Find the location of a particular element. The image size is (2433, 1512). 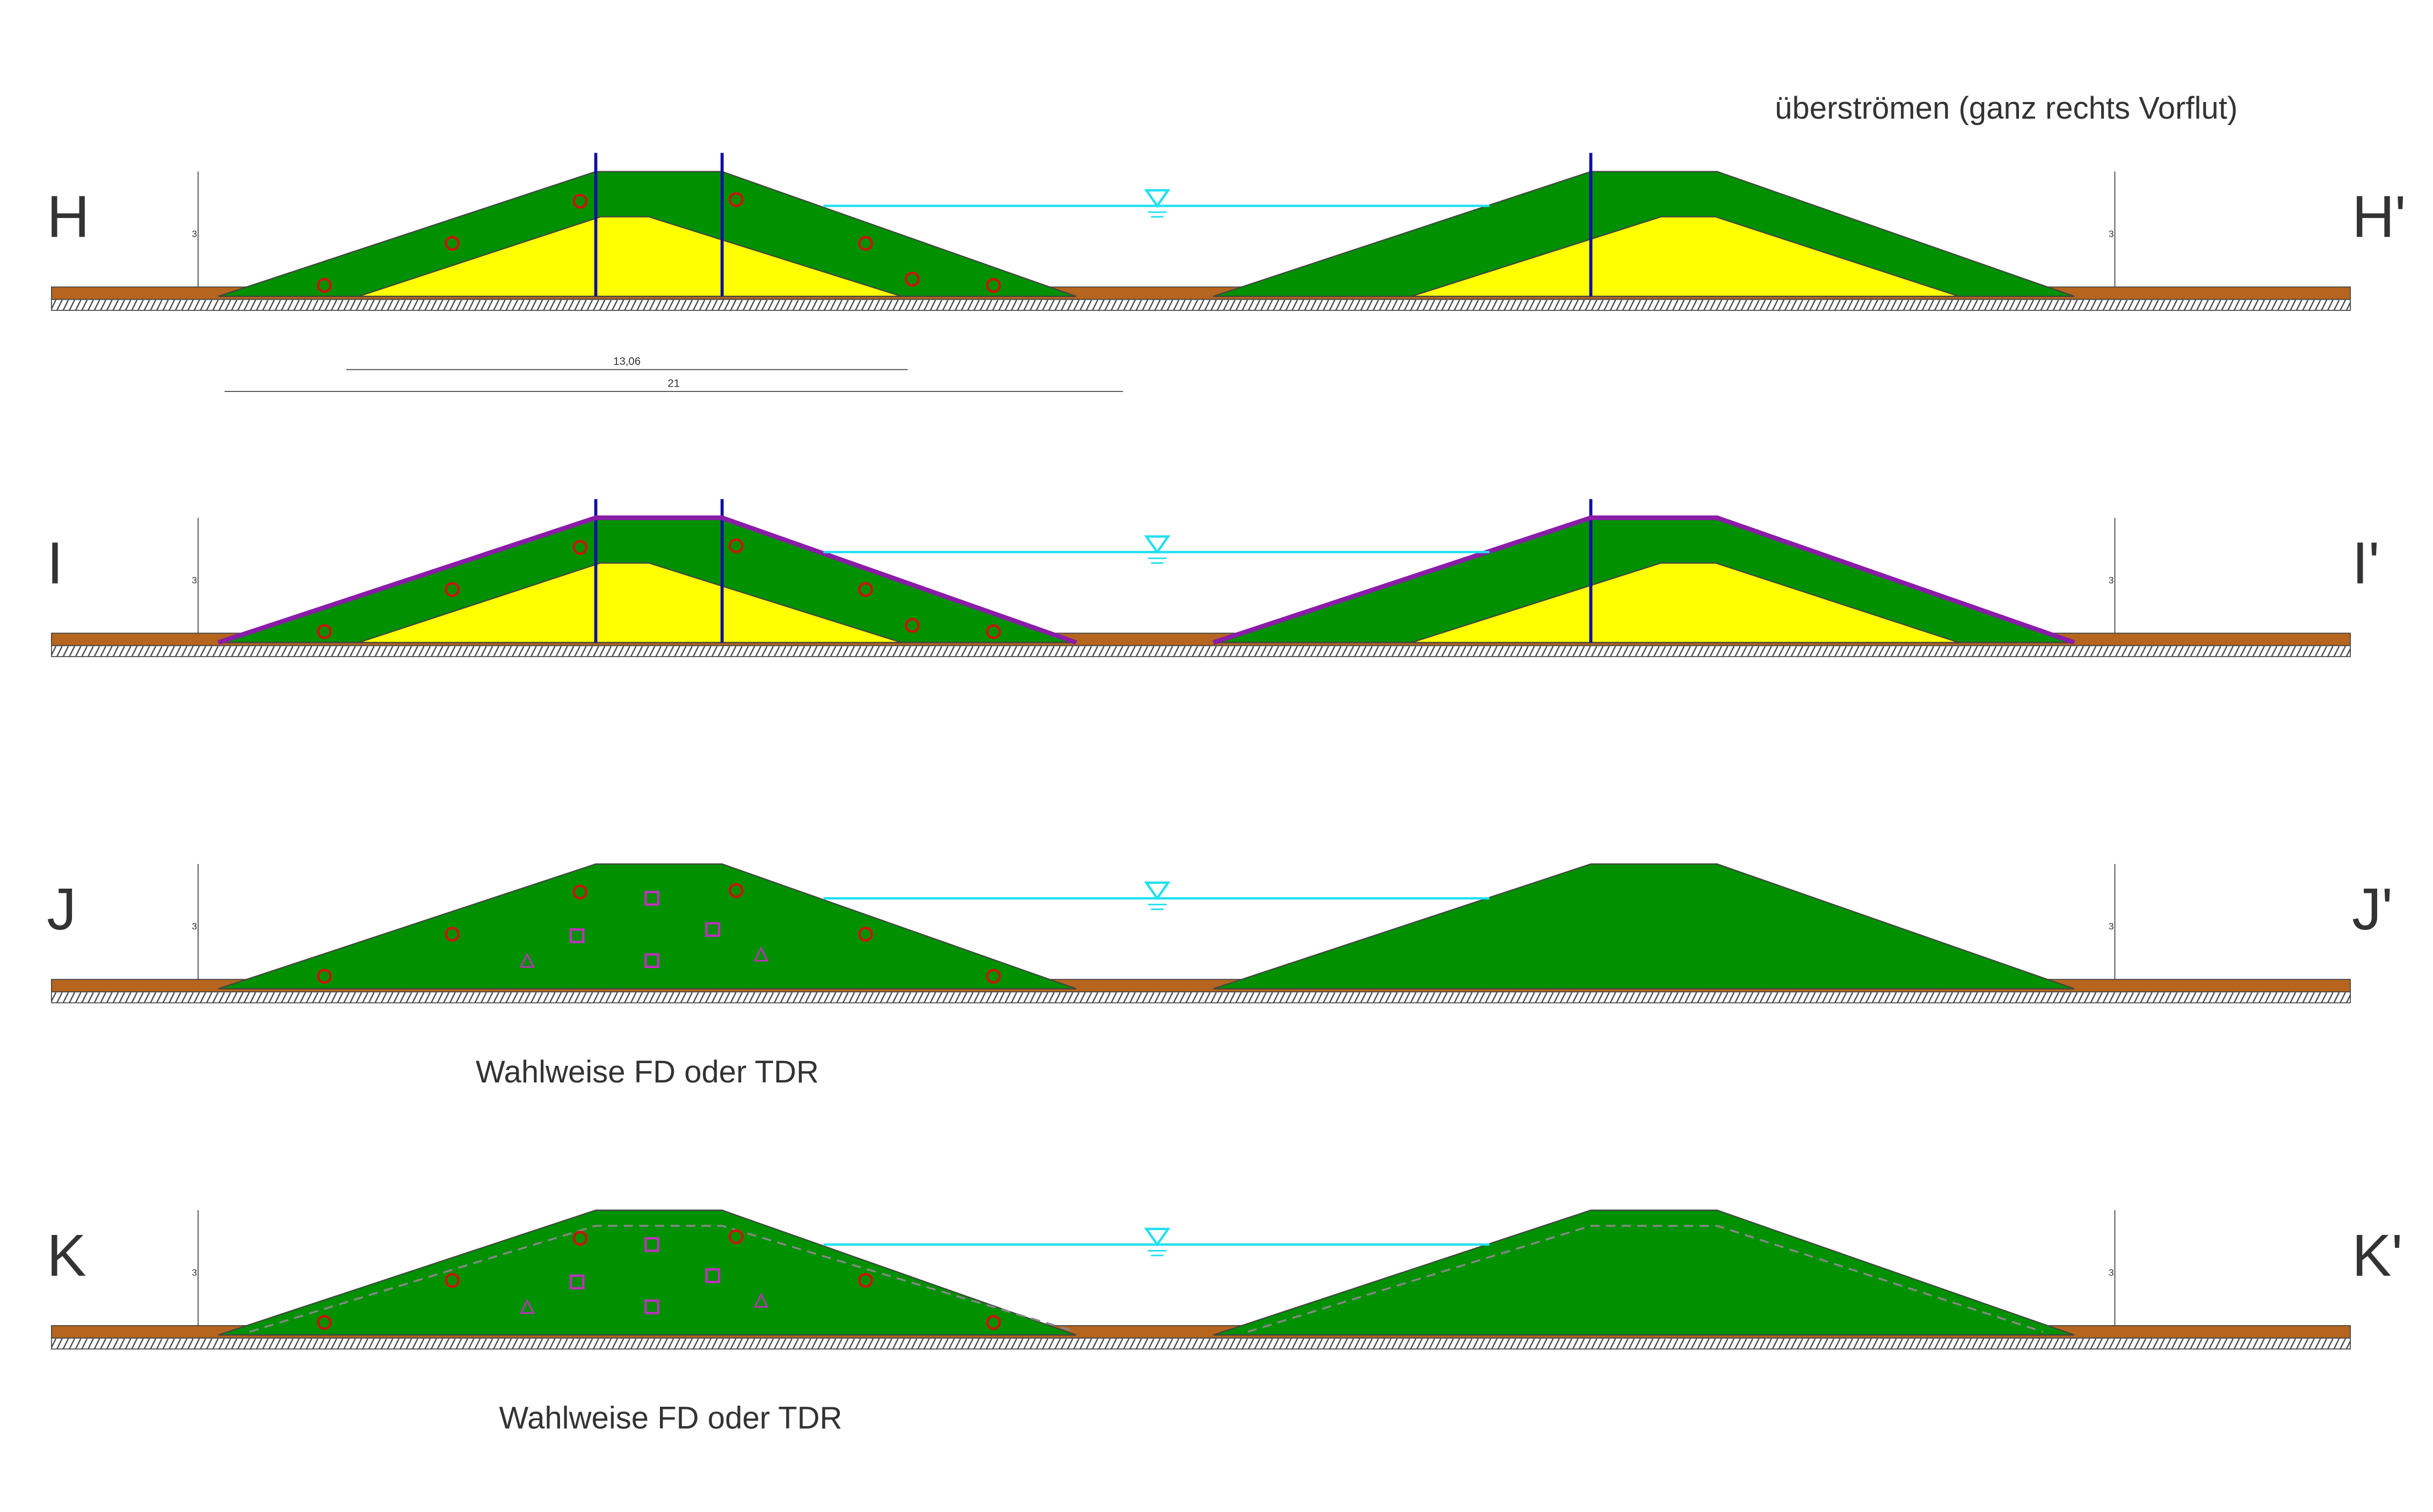

section-label-end: I' is located at coordinates (2366, 563).